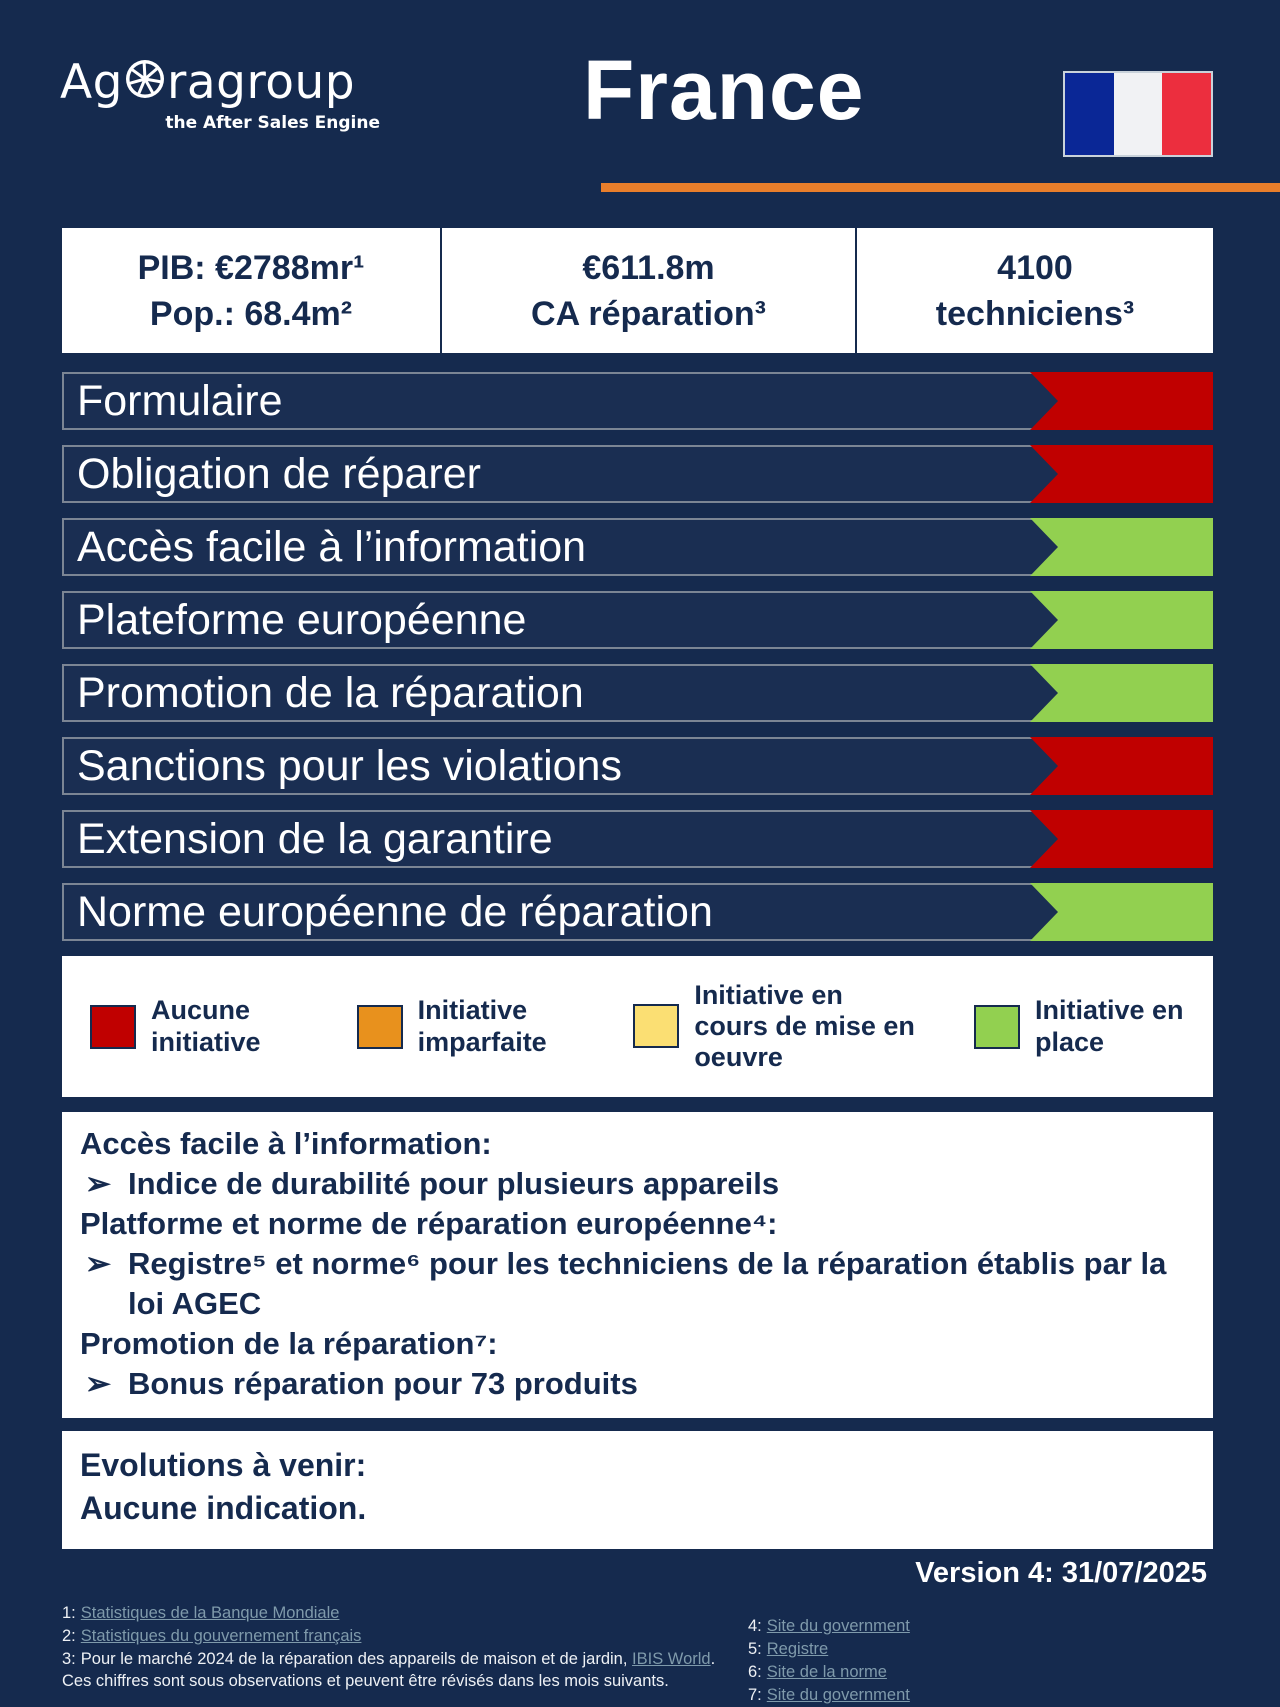  I want to click on stat-pib: PIB: €2788mr¹, so click(251, 267).